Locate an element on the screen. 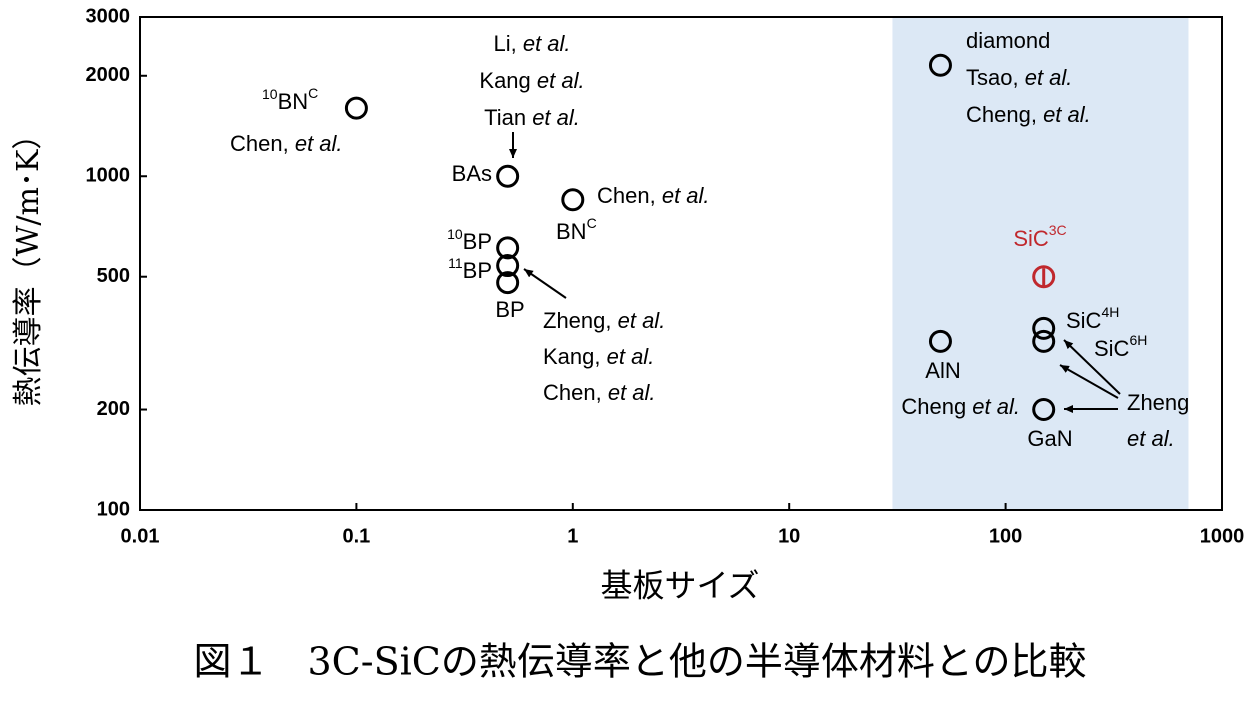 The width and height of the screenshot is (1258, 721). y-tick-label: 2000 is located at coordinates (108, 75).